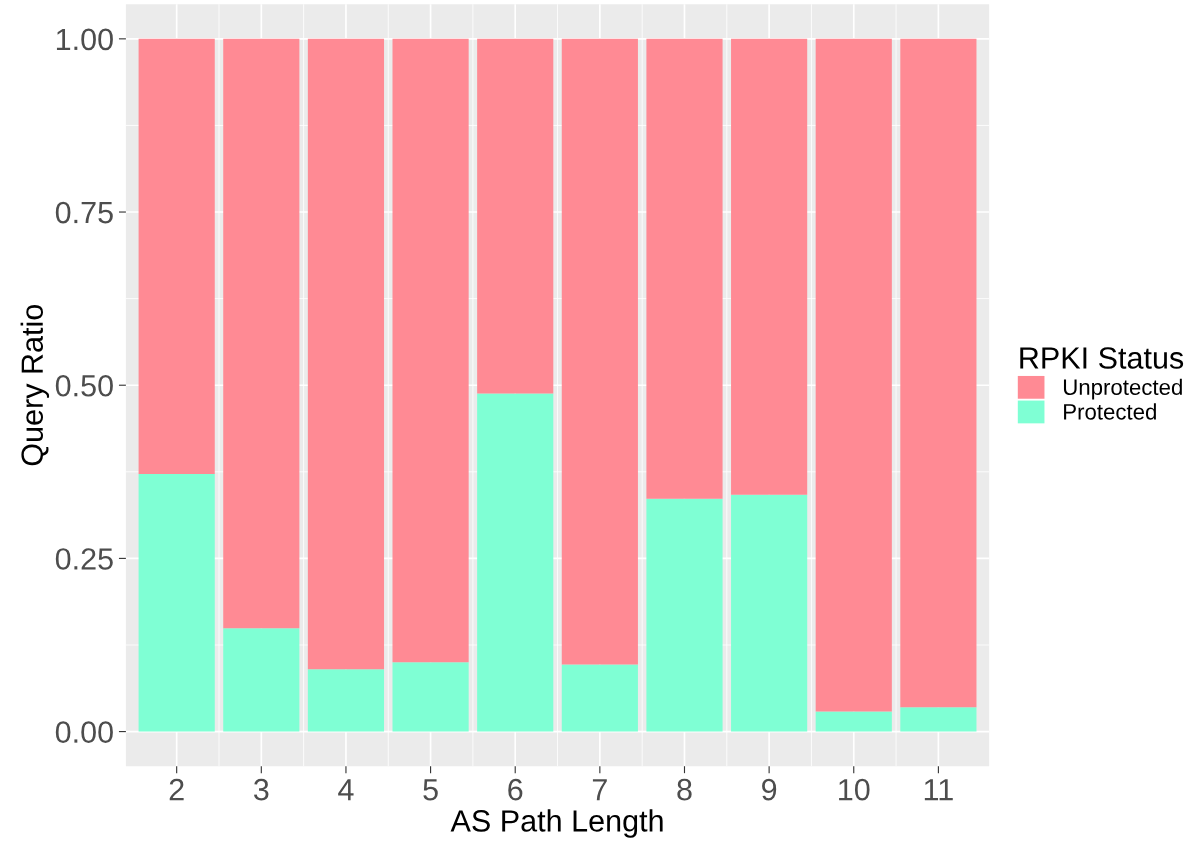  Describe the element at coordinates (769, 789) in the screenshot. I see `x-tick-label: 9` at that location.